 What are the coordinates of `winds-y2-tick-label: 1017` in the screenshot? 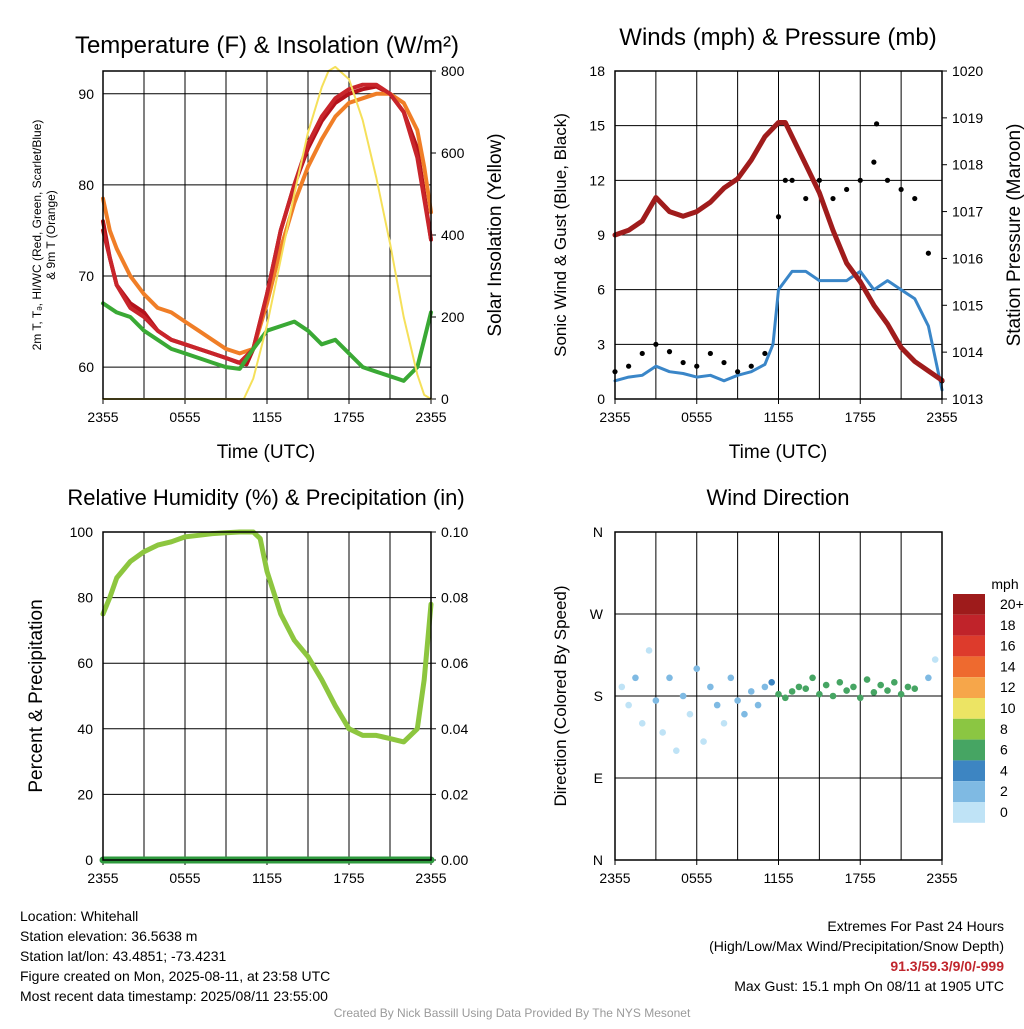 It's located at (967, 212).